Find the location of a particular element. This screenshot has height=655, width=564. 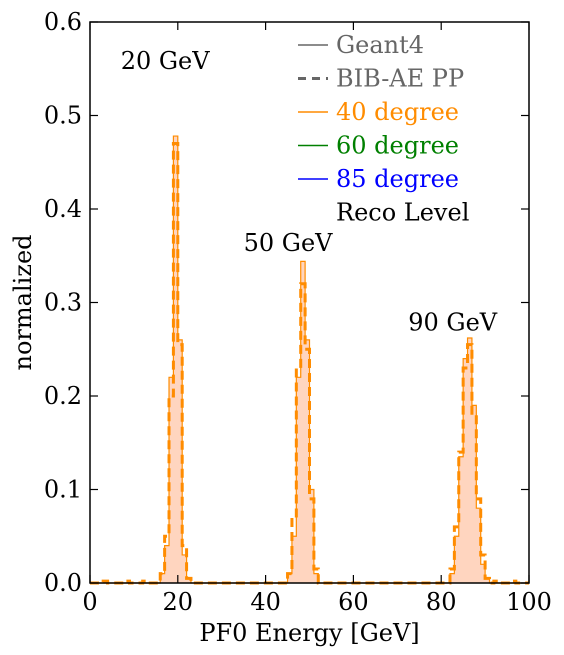

y-tick-label: 0.2 is located at coordinates (63, 396).